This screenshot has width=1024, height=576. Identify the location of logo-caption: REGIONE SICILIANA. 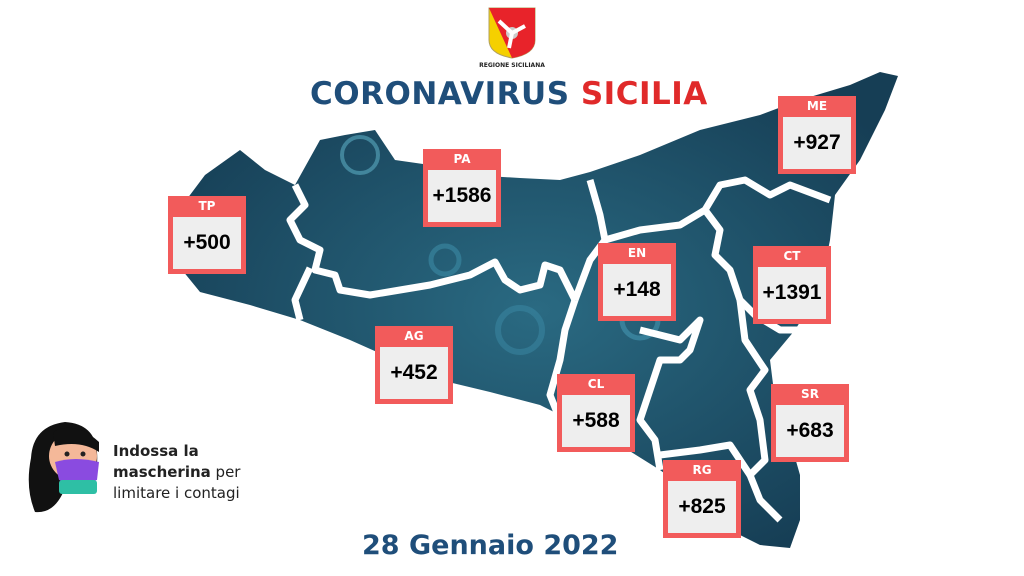
(512, 65).